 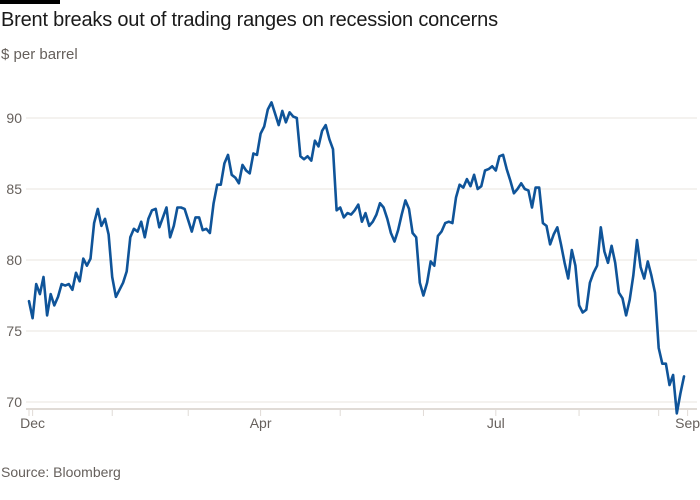 What do you see at coordinates (32, 423) in the screenshot?
I see `x-tick-label: Dec` at bounding box center [32, 423].